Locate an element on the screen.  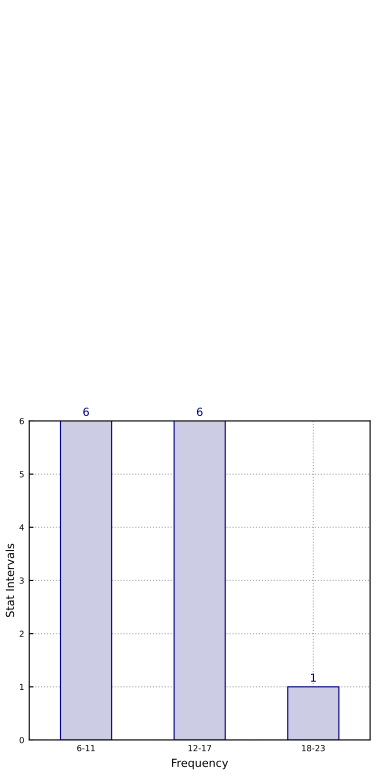
y-tick-label: 4 is located at coordinates (21, 527).